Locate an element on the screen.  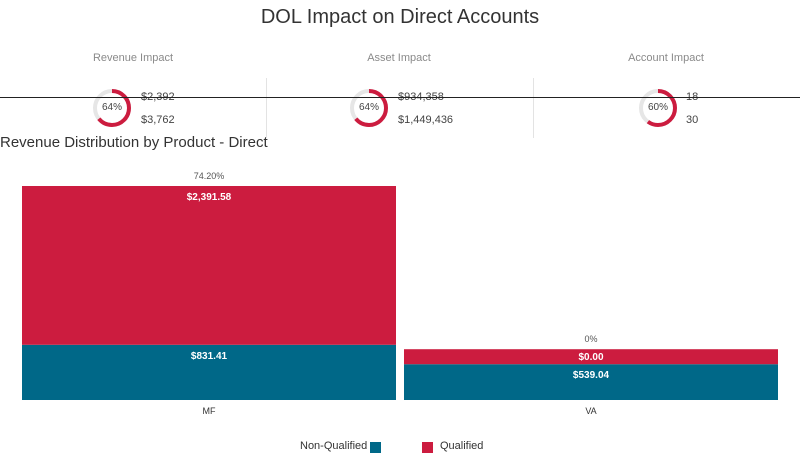
x-tick-label: MF is located at coordinates (209, 411).